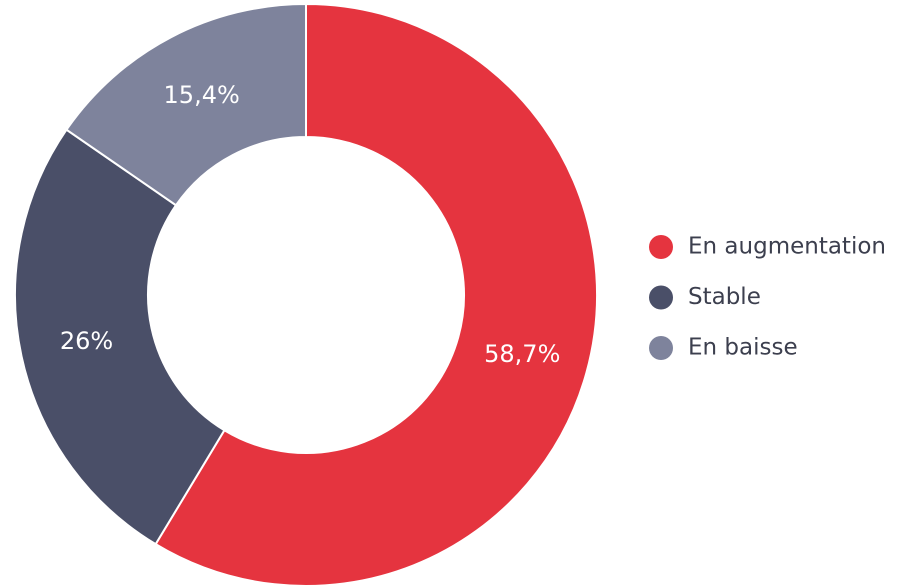 Image resolution: width=919 pixels, height=586 pixels. I want to click on donut-slice, so click(186, 104).